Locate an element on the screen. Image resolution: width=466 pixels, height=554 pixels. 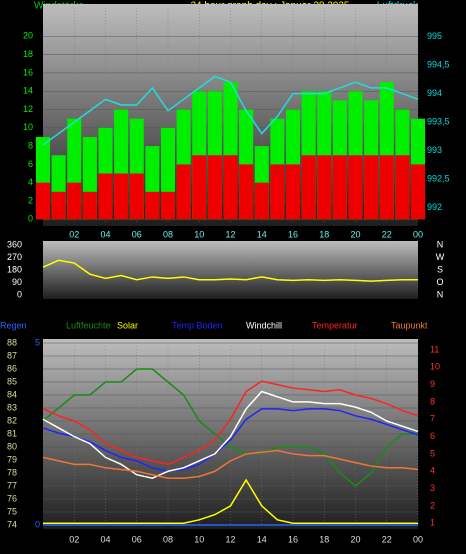
y-tick-label: 12 is located at coordinates (28, 109).